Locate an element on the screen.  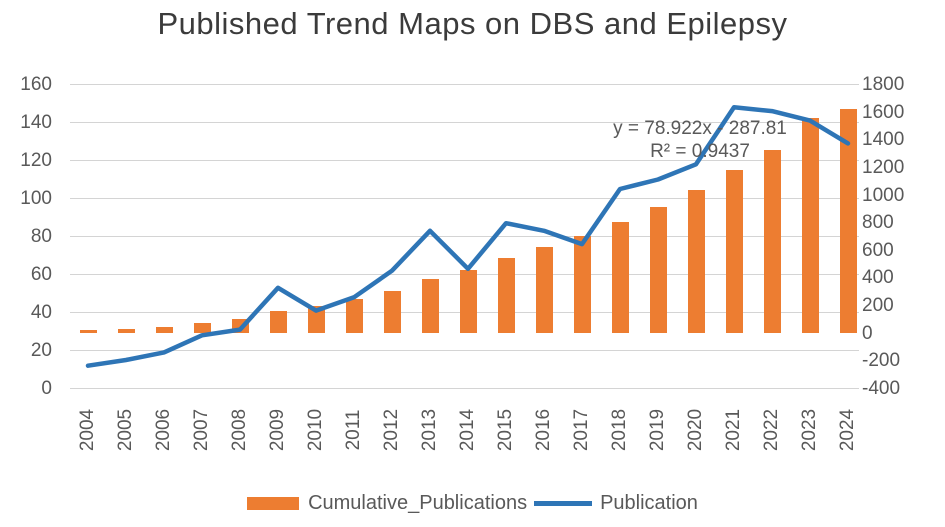
bar-2012 is located at coordinates (392, 312).